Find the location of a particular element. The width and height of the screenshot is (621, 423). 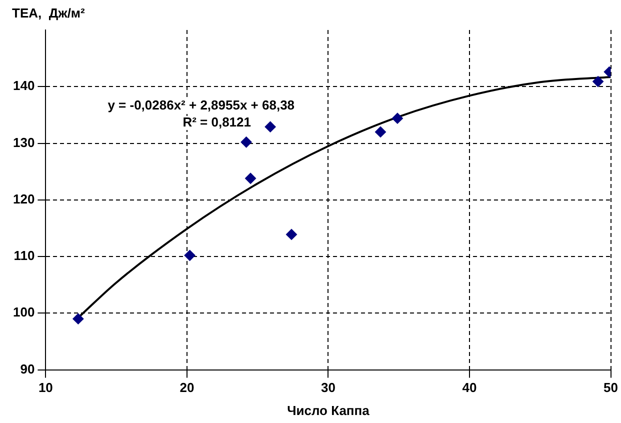

x-axis-title: Число Каппа is located at coordinates (328, 410).